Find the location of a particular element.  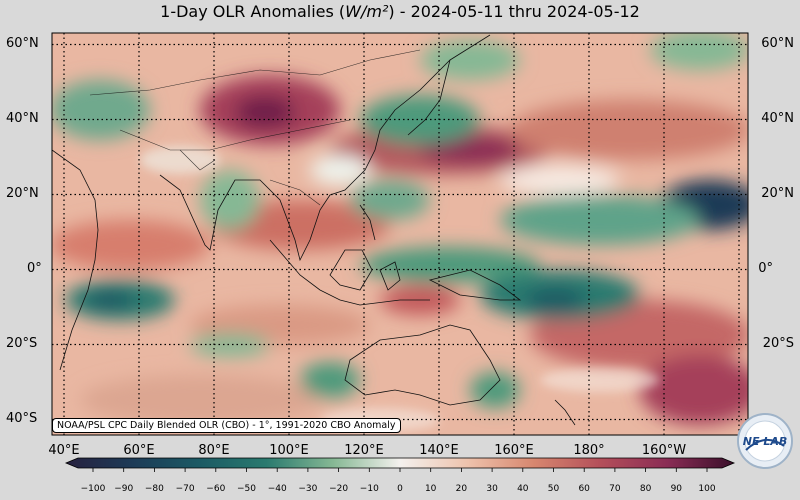

colorbar-tick-label: 100 is located at coordinates (707, 489).